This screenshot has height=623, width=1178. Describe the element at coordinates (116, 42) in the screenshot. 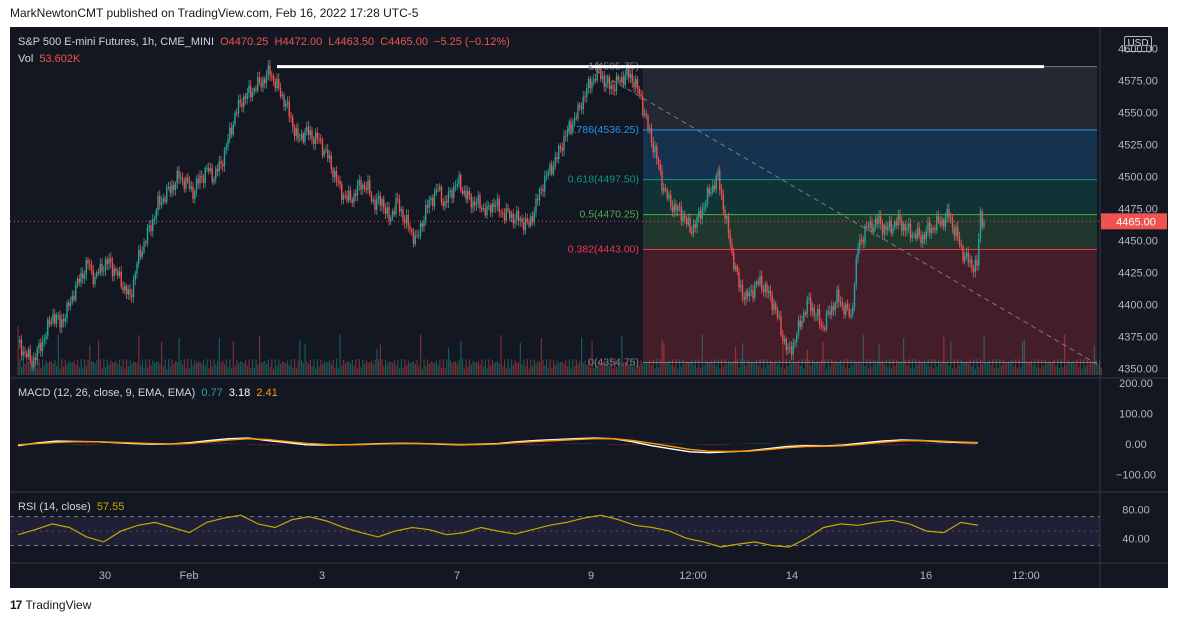

I see `symbol-label: S&P 500 E-mini Futures, 1h, CME_MINI` at that location.